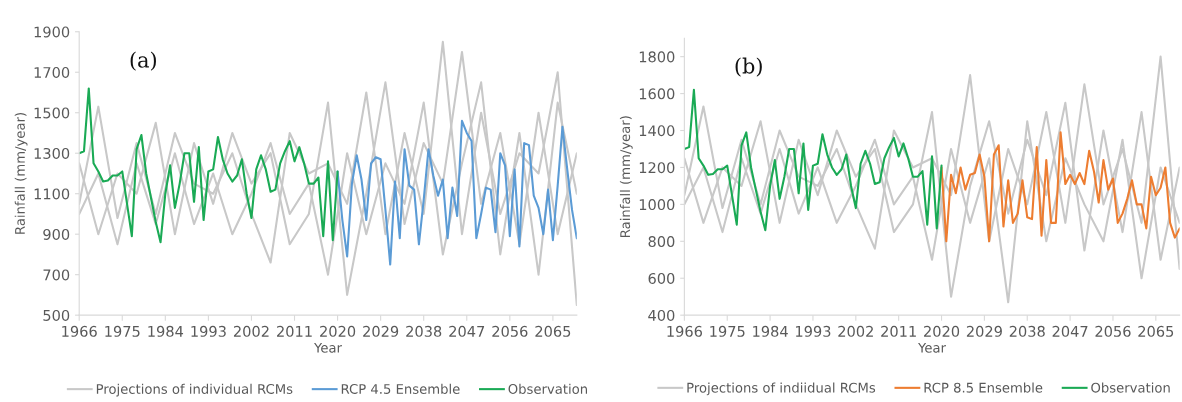 This screenshot has height=402, width=1182. I want to click on y-tick-label: 1900, so click(52, 32).